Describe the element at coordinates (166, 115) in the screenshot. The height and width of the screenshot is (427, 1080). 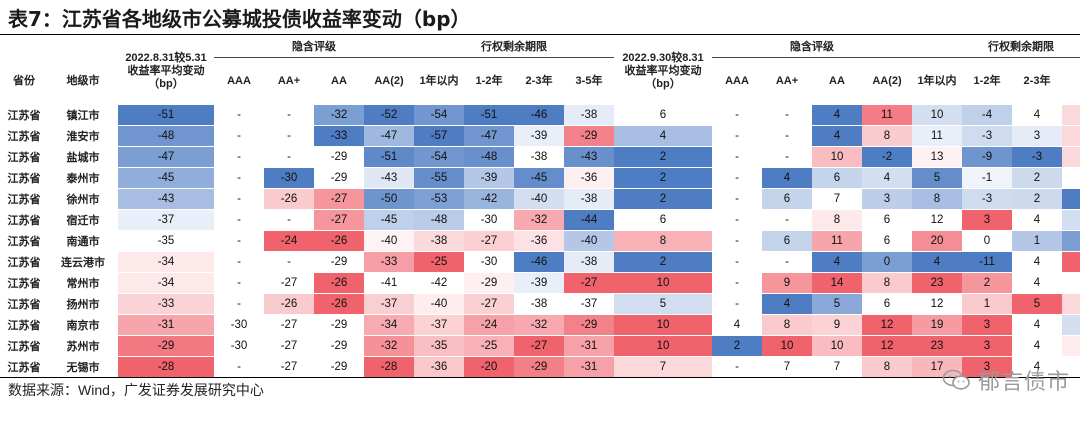
I see `avg-change-aug-cell: -51` at that location.